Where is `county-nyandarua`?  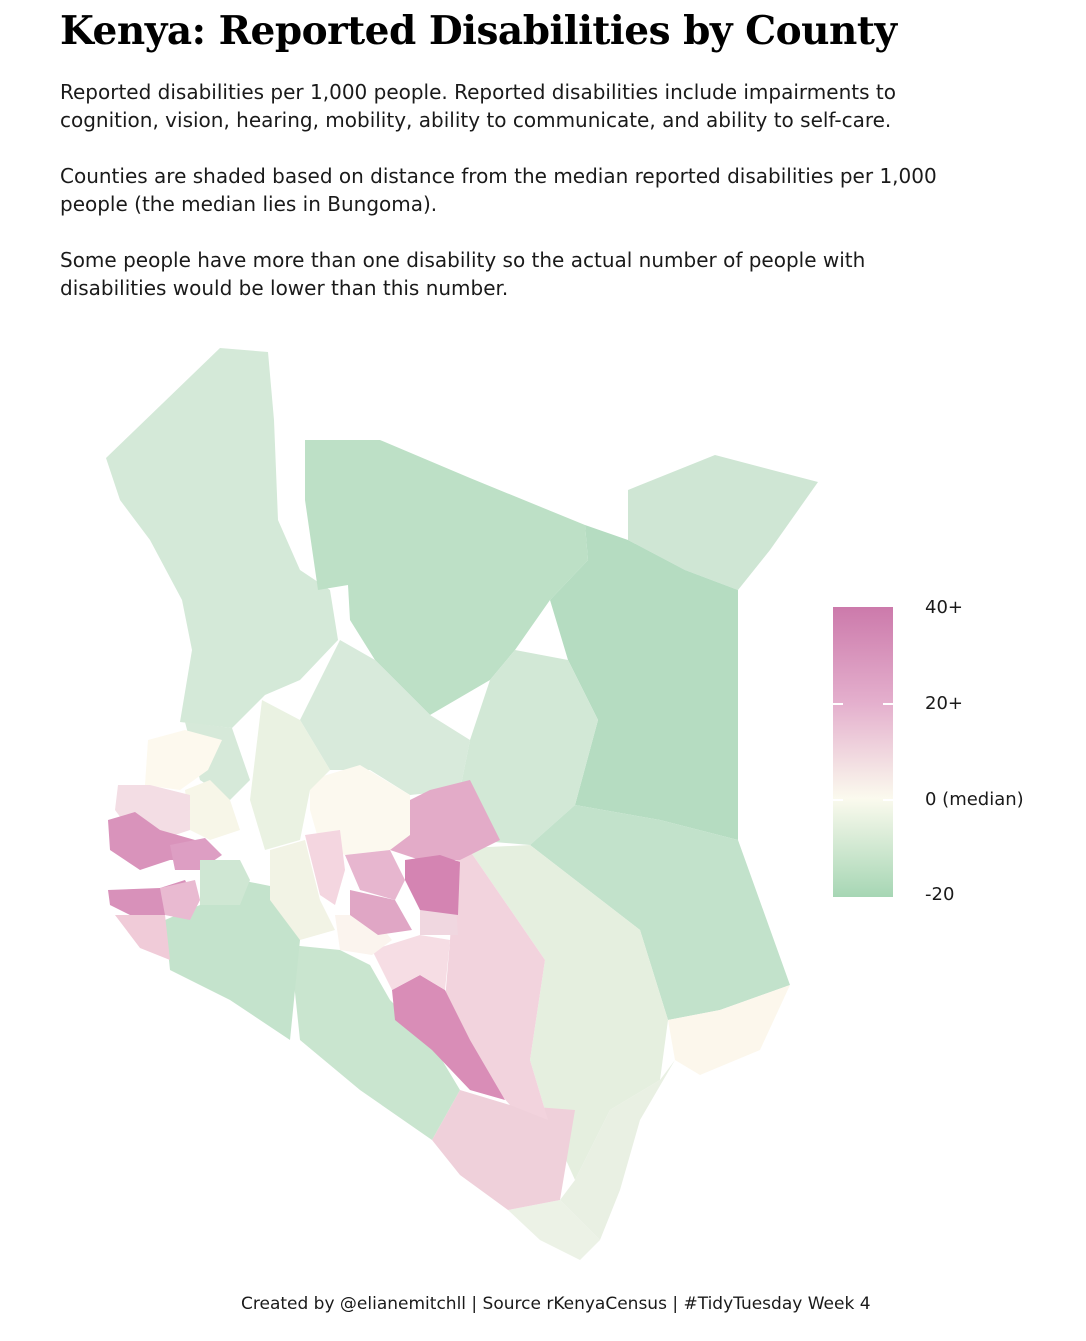 county-nyandarua is located at coordinates (325, 867).